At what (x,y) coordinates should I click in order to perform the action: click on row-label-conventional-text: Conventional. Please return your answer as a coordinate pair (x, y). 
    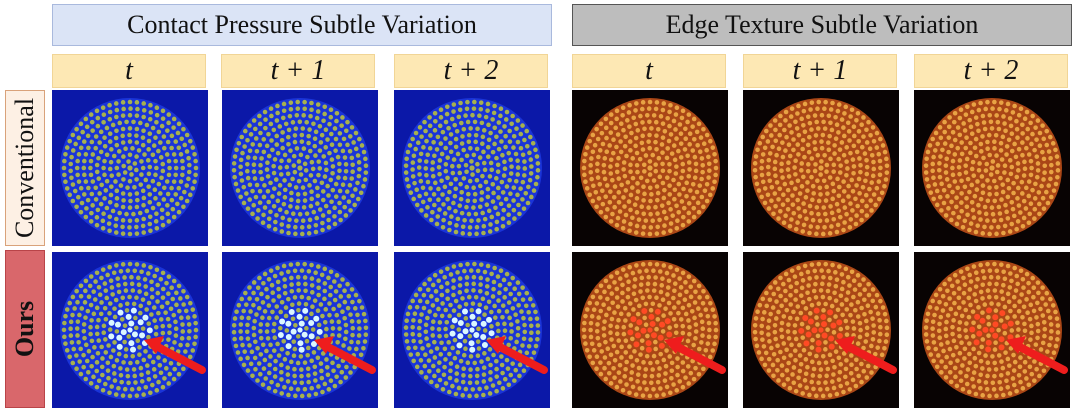
    Looking at the image, I should click on (24, 168).